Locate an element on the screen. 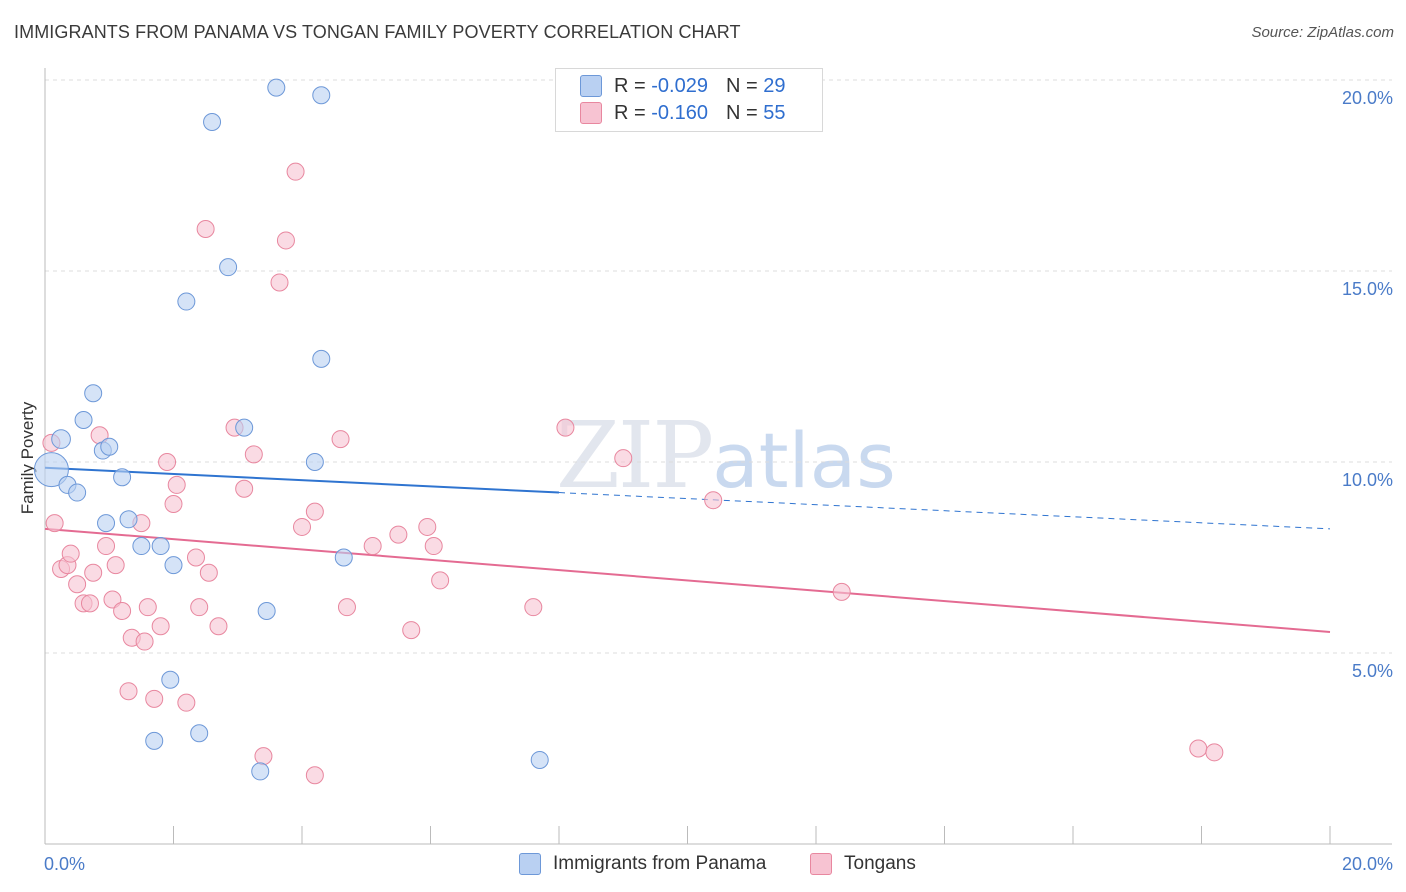 This screenshot has width=1406, height=892. bottom-legend-swatch-pink is located at coordinates (821, 864).